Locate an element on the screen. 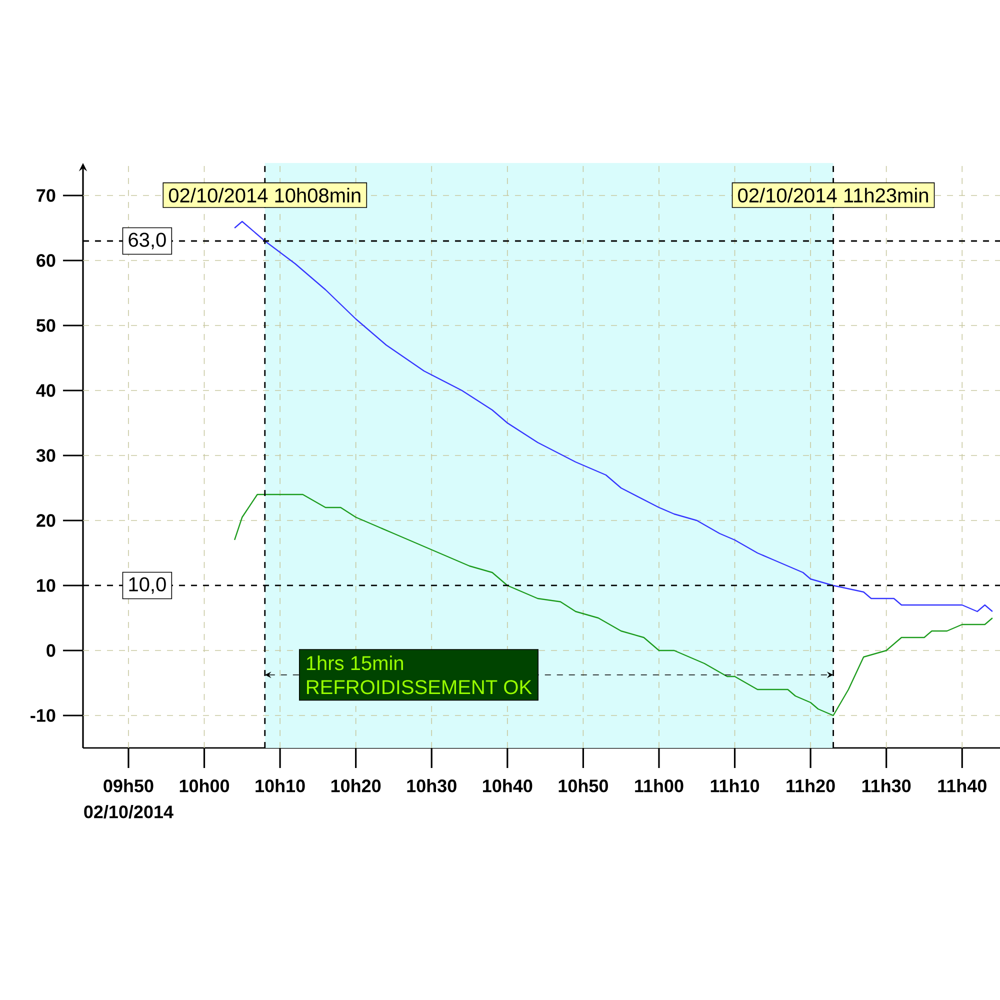 The width and height of the screenshot is (1000, 1000). x-tick-label: 11h30 is located at coordinates (886, 785).